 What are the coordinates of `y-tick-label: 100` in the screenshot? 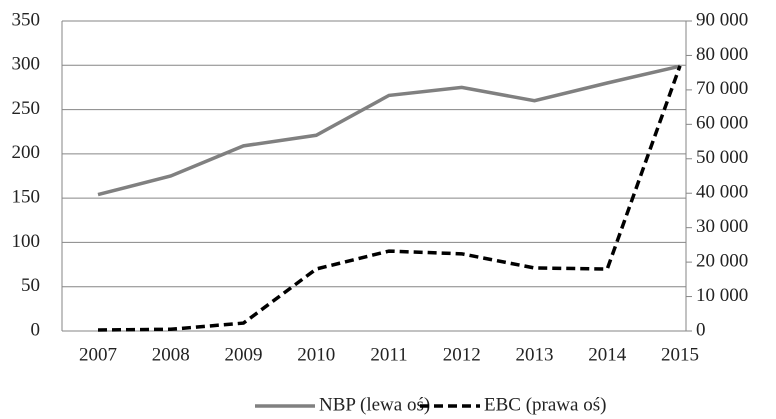 It's located at (26, 241).